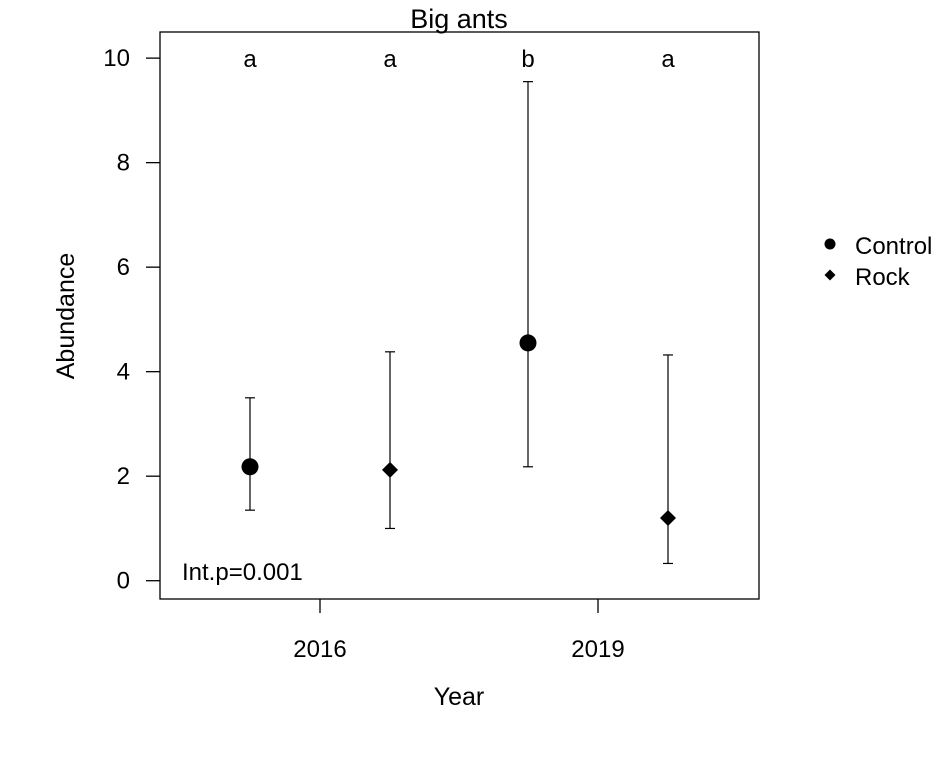 This screenshot has width=952, height=760. I want to click on legend-label: Rock, so click(883, 277).